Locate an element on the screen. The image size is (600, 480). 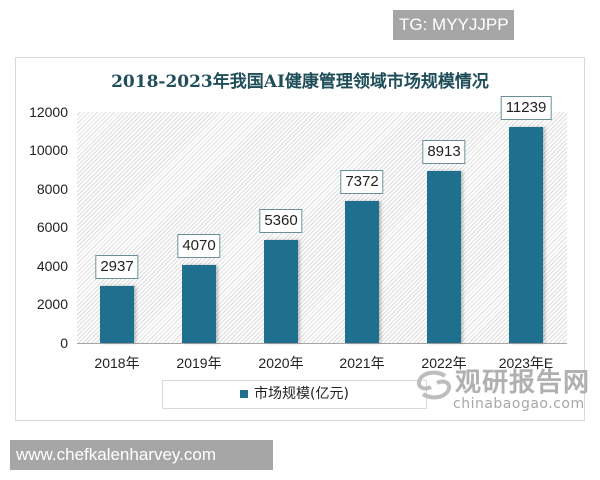
y-tick: 10000 is located at coordinates (48, 150).